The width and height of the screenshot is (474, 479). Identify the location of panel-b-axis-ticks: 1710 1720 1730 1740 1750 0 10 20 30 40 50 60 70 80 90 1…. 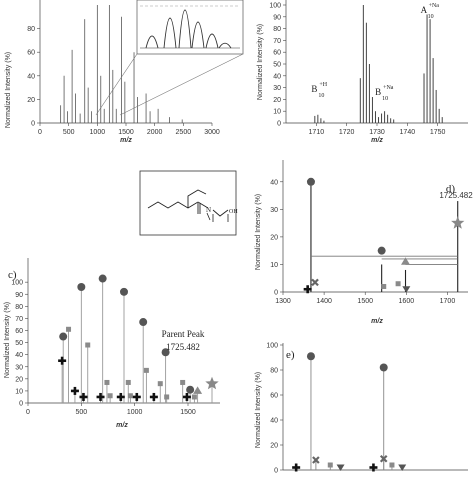
(357, 70).